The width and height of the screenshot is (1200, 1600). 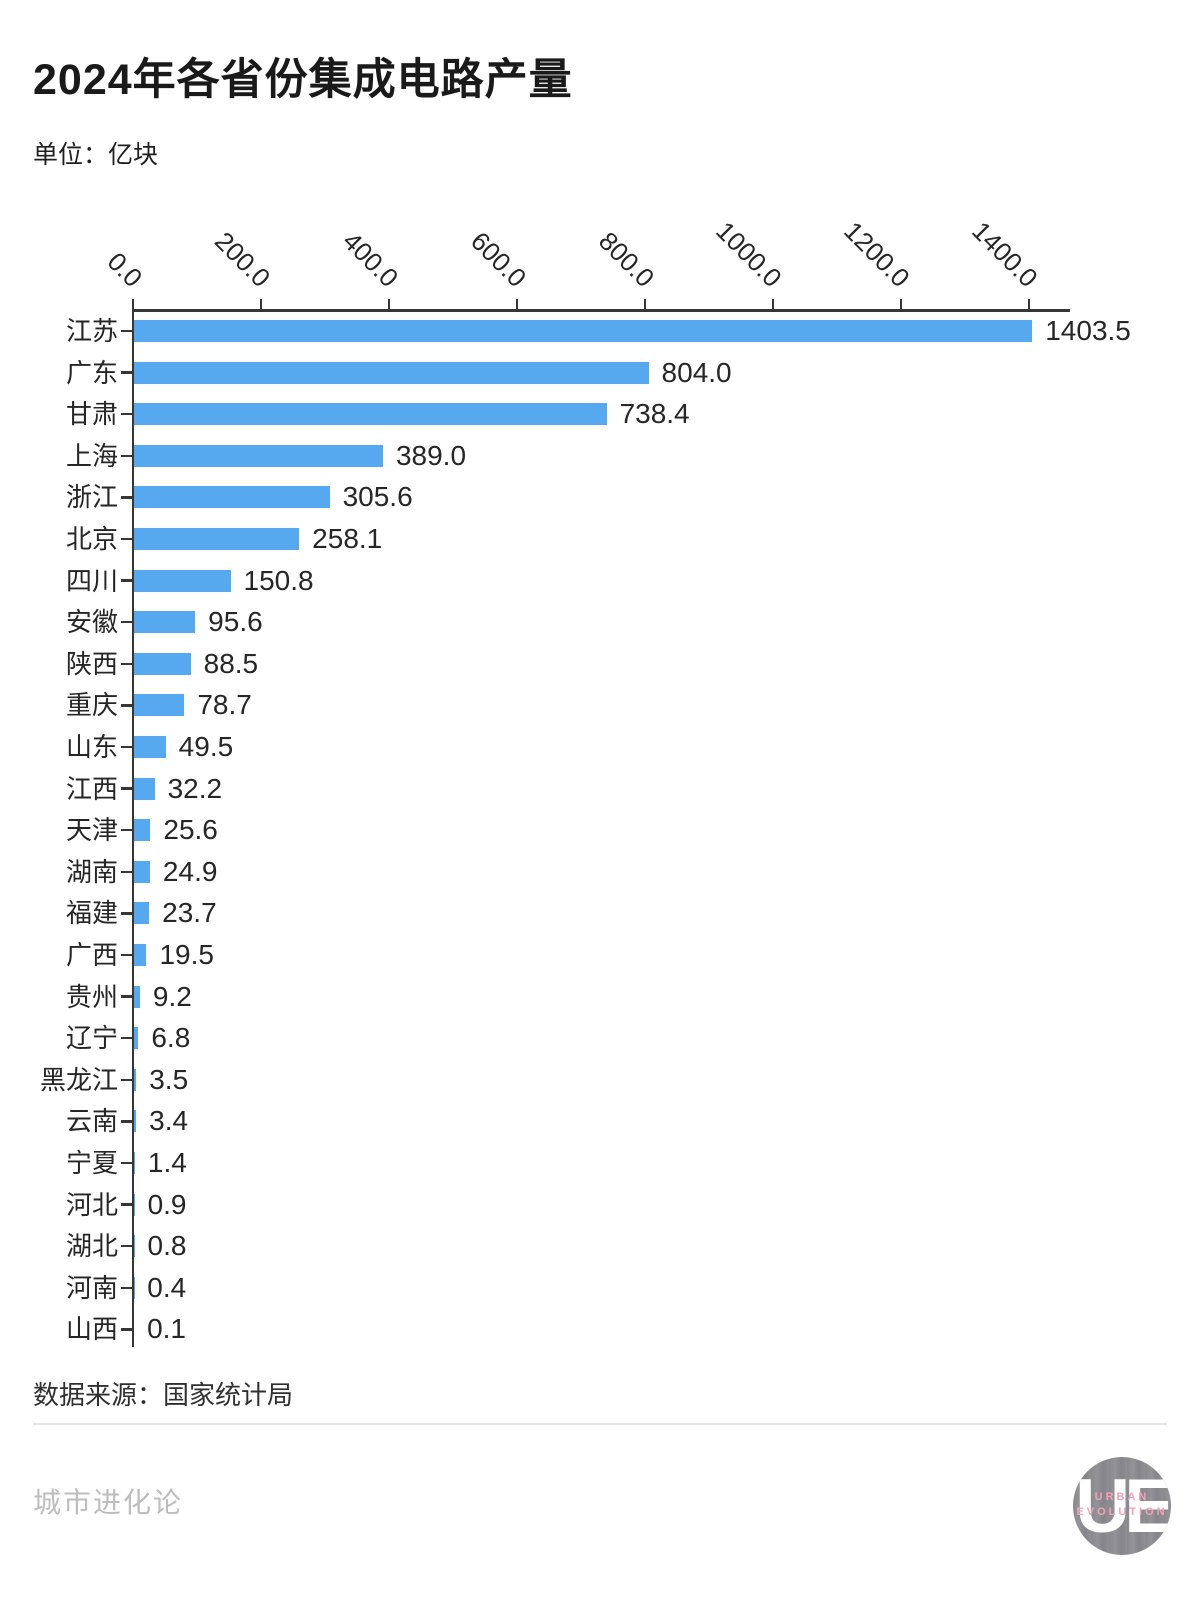 What do you see at coordinates (91, 497) in the screenshot?
I see `category-label: 浙江` at bounding box center [91, 497].